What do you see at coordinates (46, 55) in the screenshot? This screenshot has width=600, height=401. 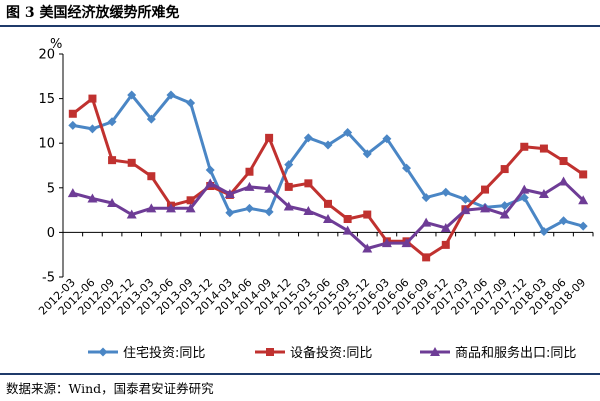 I see `y-tick-label: 20` at bounding box center [46, 55].